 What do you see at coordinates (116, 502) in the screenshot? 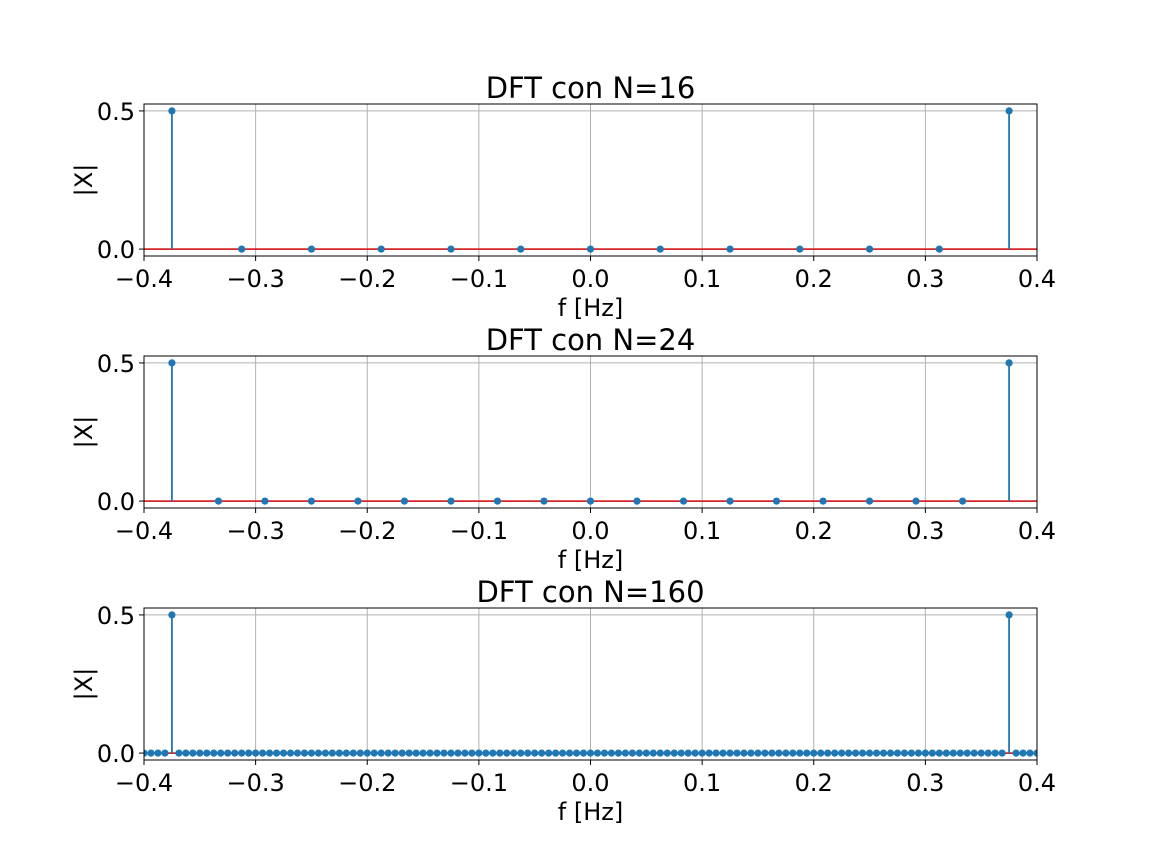
I see `y-tick-label: 0.0` at bounding box center [116, 502].